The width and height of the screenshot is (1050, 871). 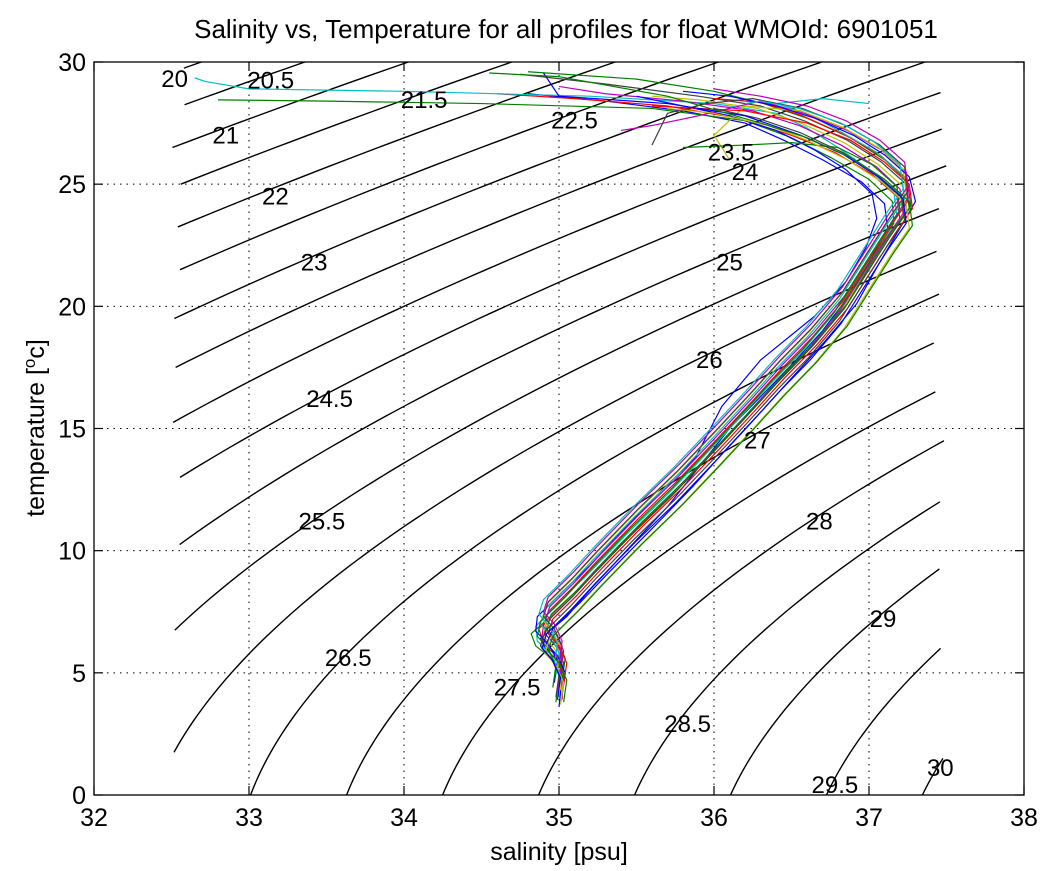 I want to click on y-axis-label-end: c], so click(x=36, y=348).